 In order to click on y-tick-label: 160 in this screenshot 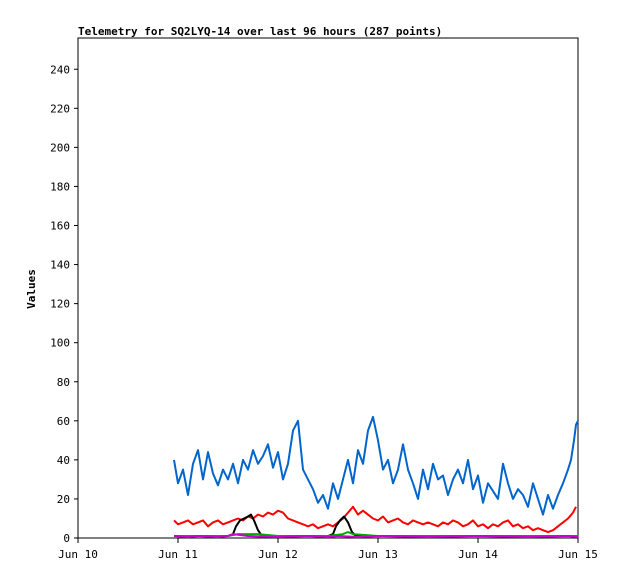, I will do `click(60, 226)`.